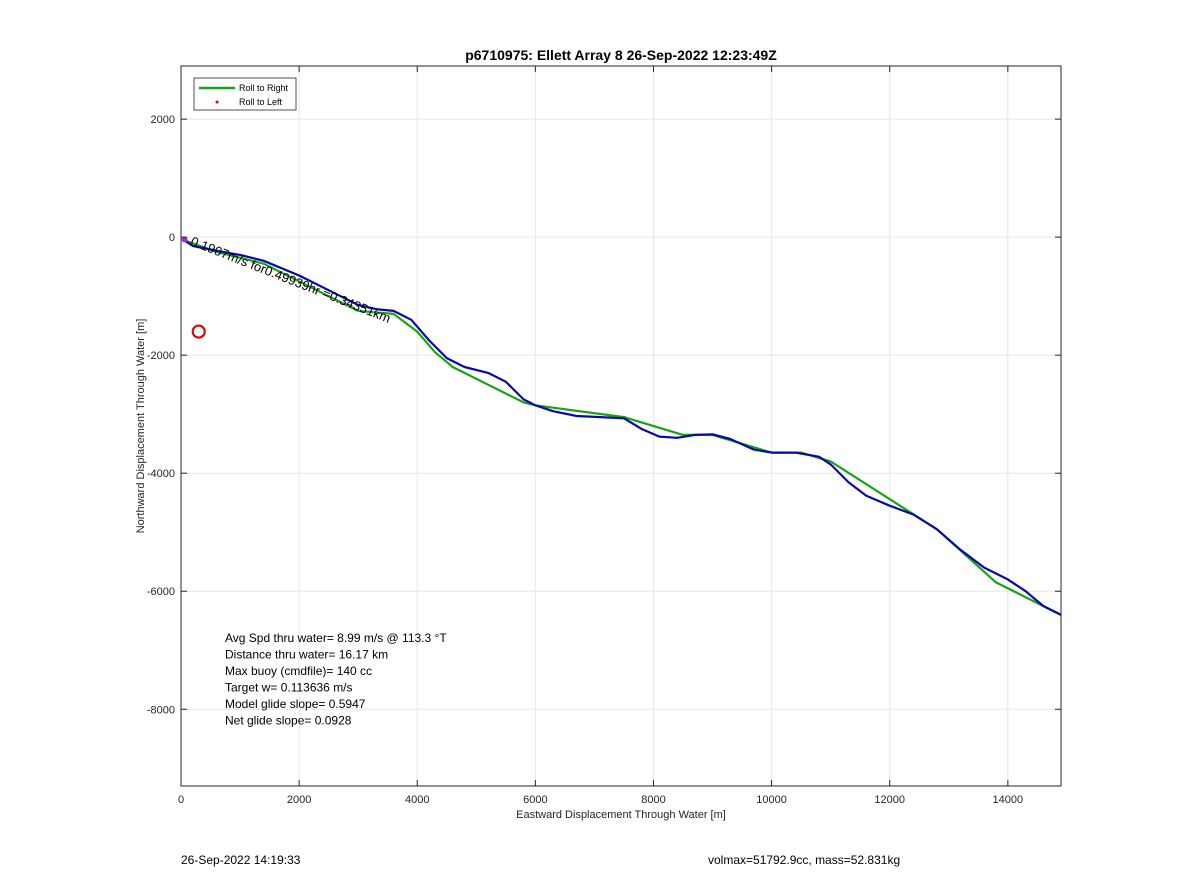 This screenshot has height=885, width=1200. What do you see at coordinates (535, 800) in the screenshot?
I see `x-tick-label: 6000` at bounding box center [535, 800].